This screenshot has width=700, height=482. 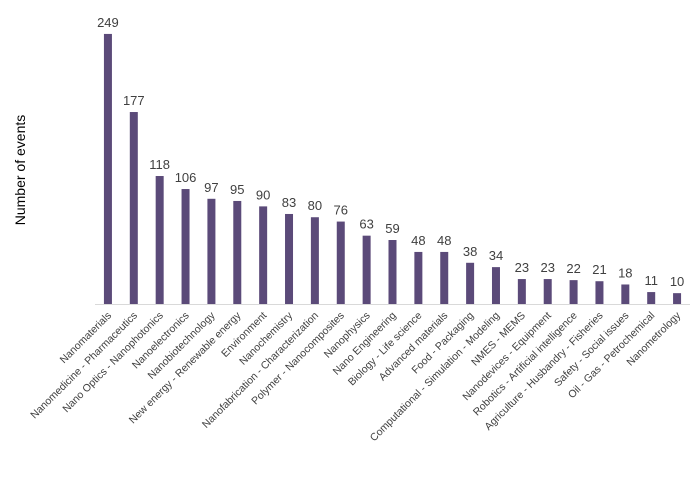 What do you see at coordinates (625, 272) in the screenshot?
I see `data-label: 18` at bounding box center [625, 272].